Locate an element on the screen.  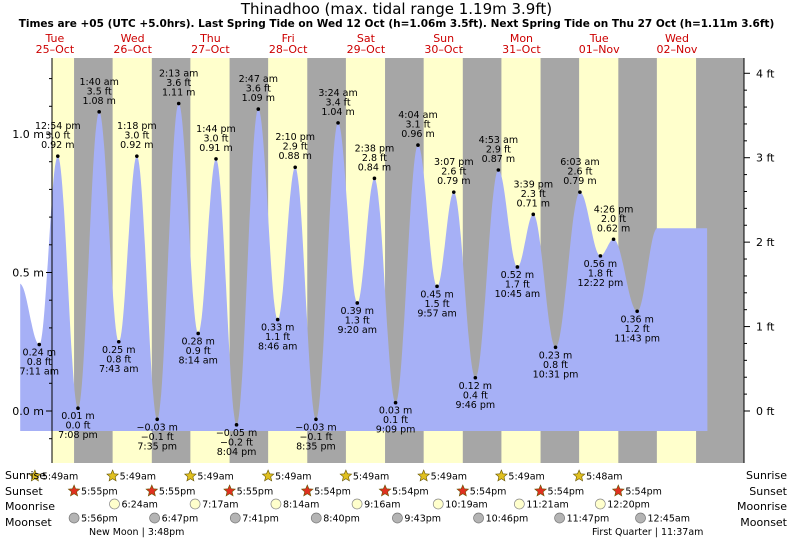
high-tide-label: 1.08 m is located at coordinates (98, 101).